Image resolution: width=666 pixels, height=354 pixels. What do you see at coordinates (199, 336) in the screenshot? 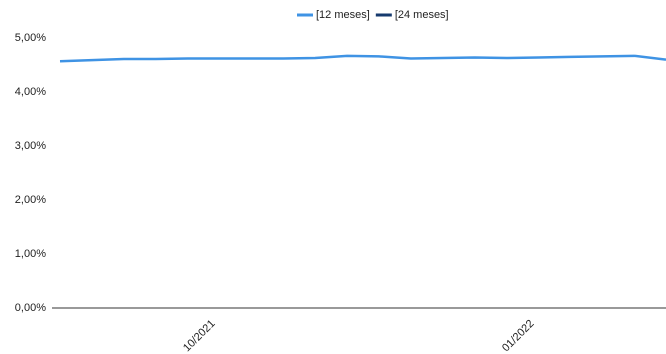
I see `x-tick-label: 10/2021` at bounding box center [199, 336].